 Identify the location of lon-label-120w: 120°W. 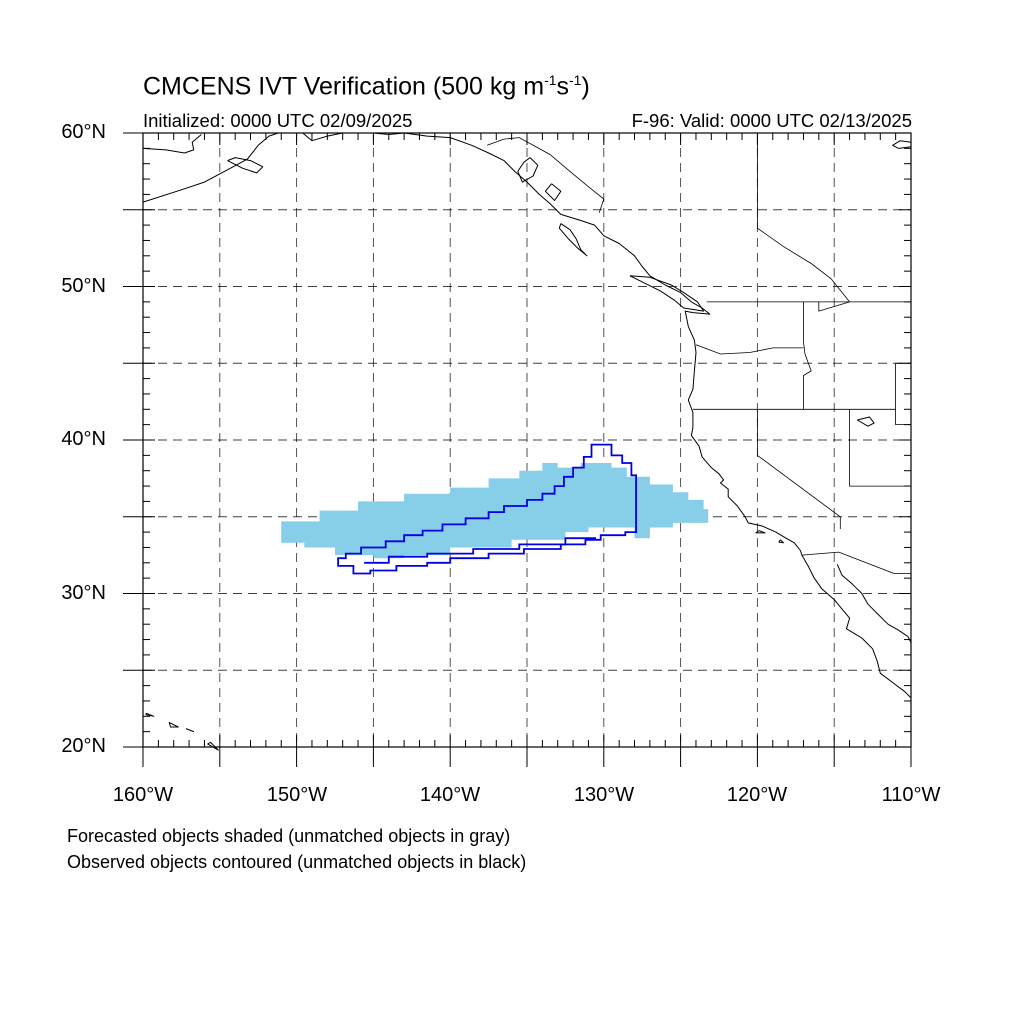
(757, 795).